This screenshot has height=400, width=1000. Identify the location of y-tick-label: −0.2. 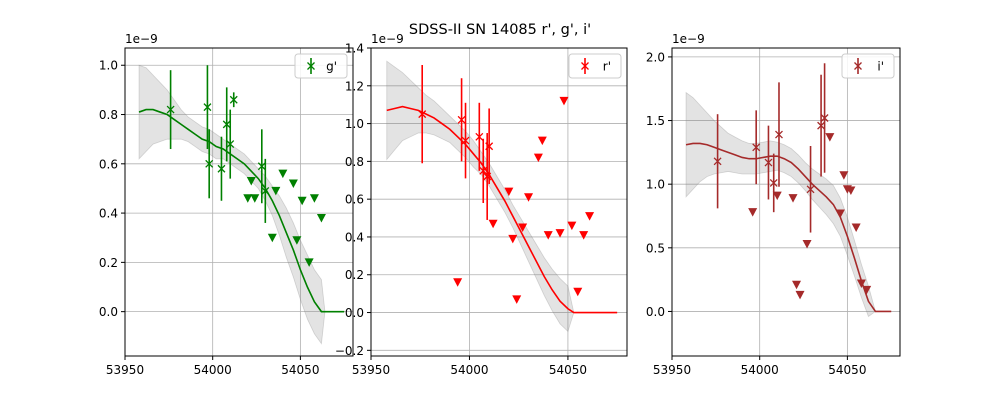
(349, 351).